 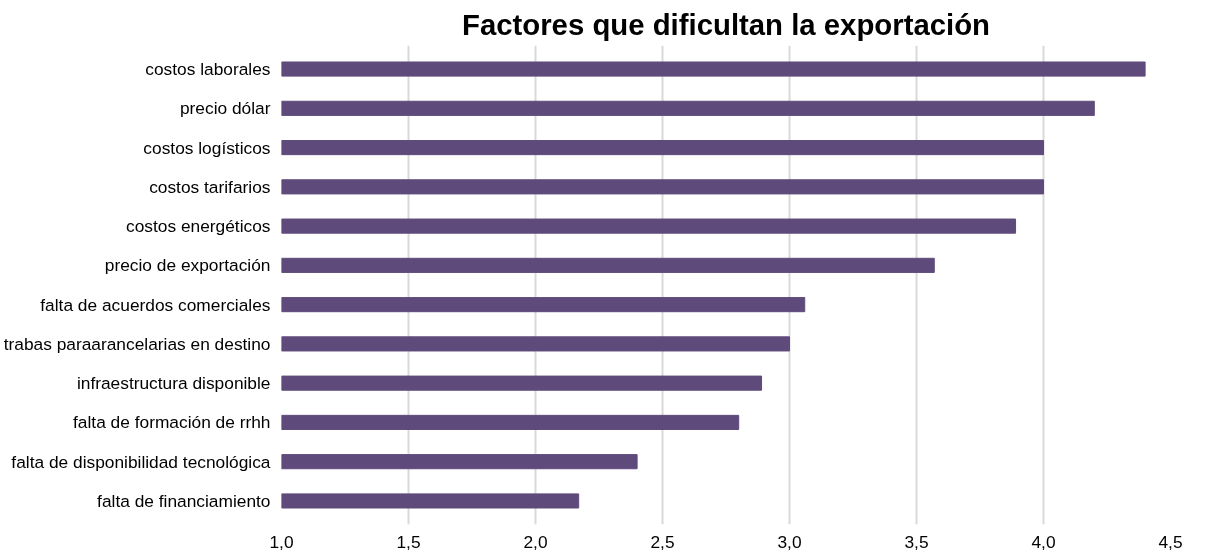 What do you see at coordinates (173, 383) in the screenshot?
I see `y-tick-label: infraestructura disponible` at bounding box center [173, 383].